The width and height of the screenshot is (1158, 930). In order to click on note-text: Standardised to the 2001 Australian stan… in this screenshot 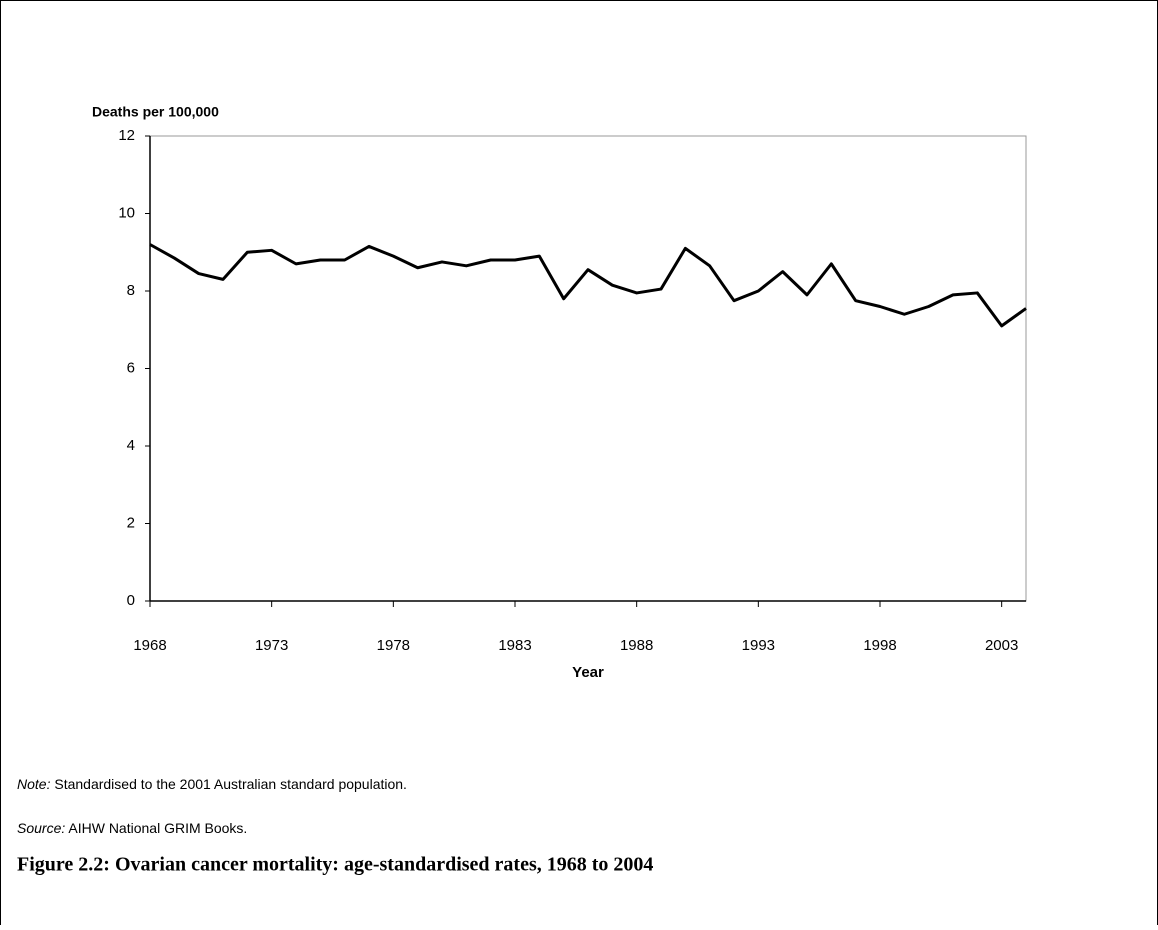, I will do `click(230, 784)`.